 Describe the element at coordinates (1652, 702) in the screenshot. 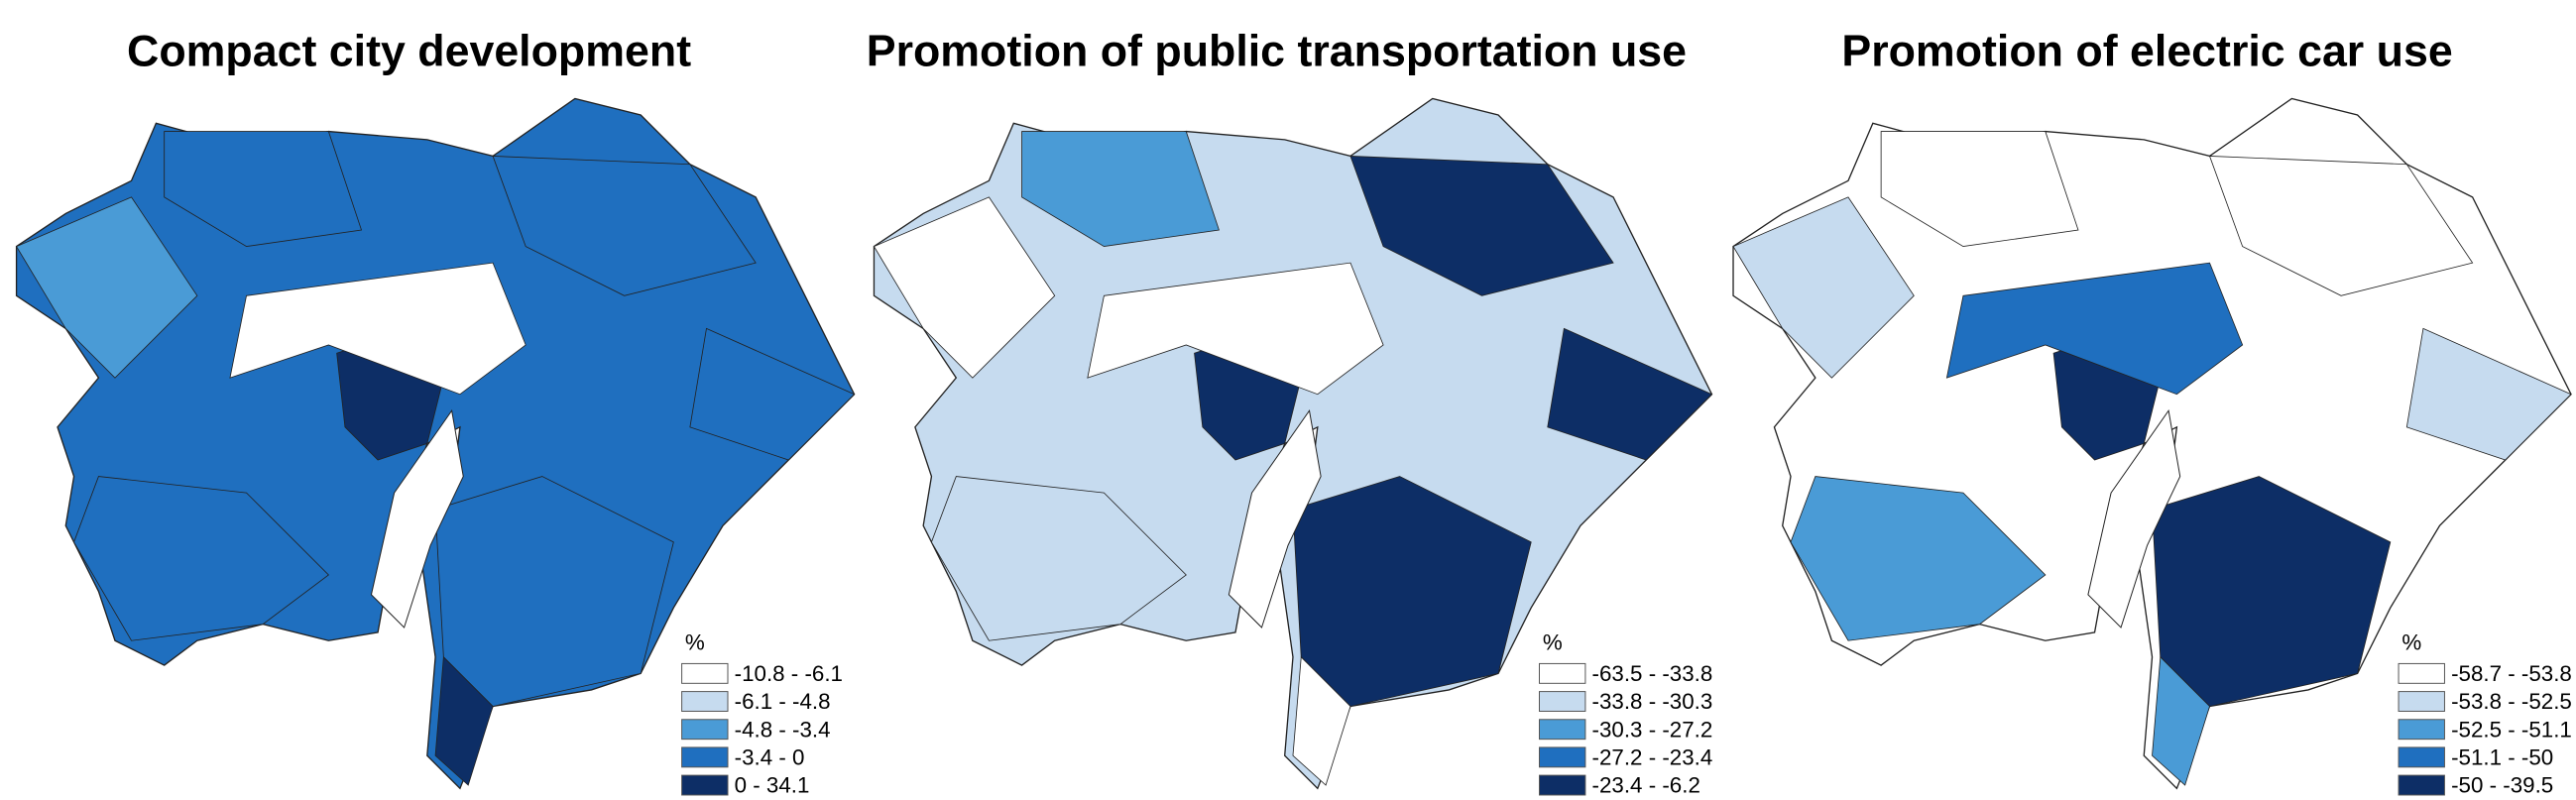

I see `legend-label: -33.8 - -30.3` at that location.